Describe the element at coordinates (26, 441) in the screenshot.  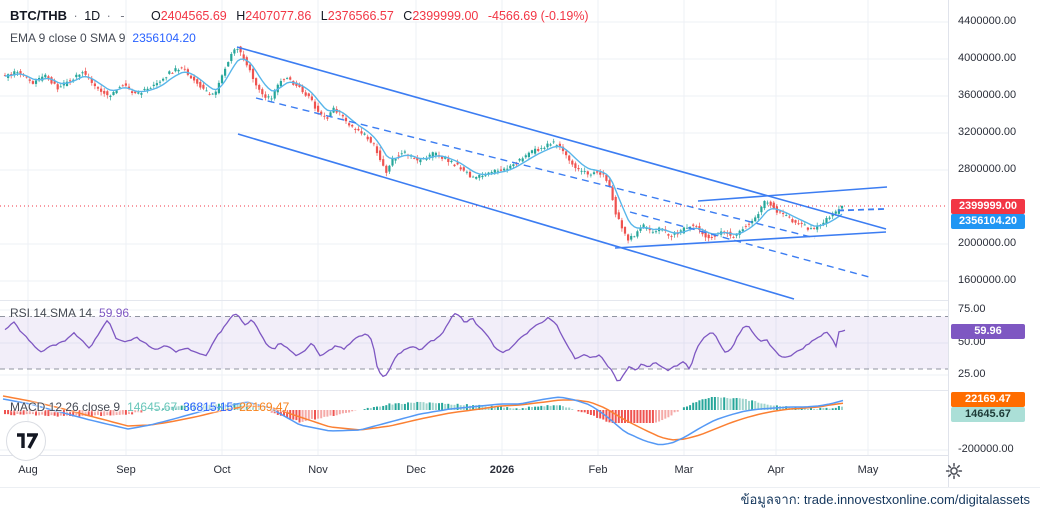
I see `tradingview-logo` at that location.